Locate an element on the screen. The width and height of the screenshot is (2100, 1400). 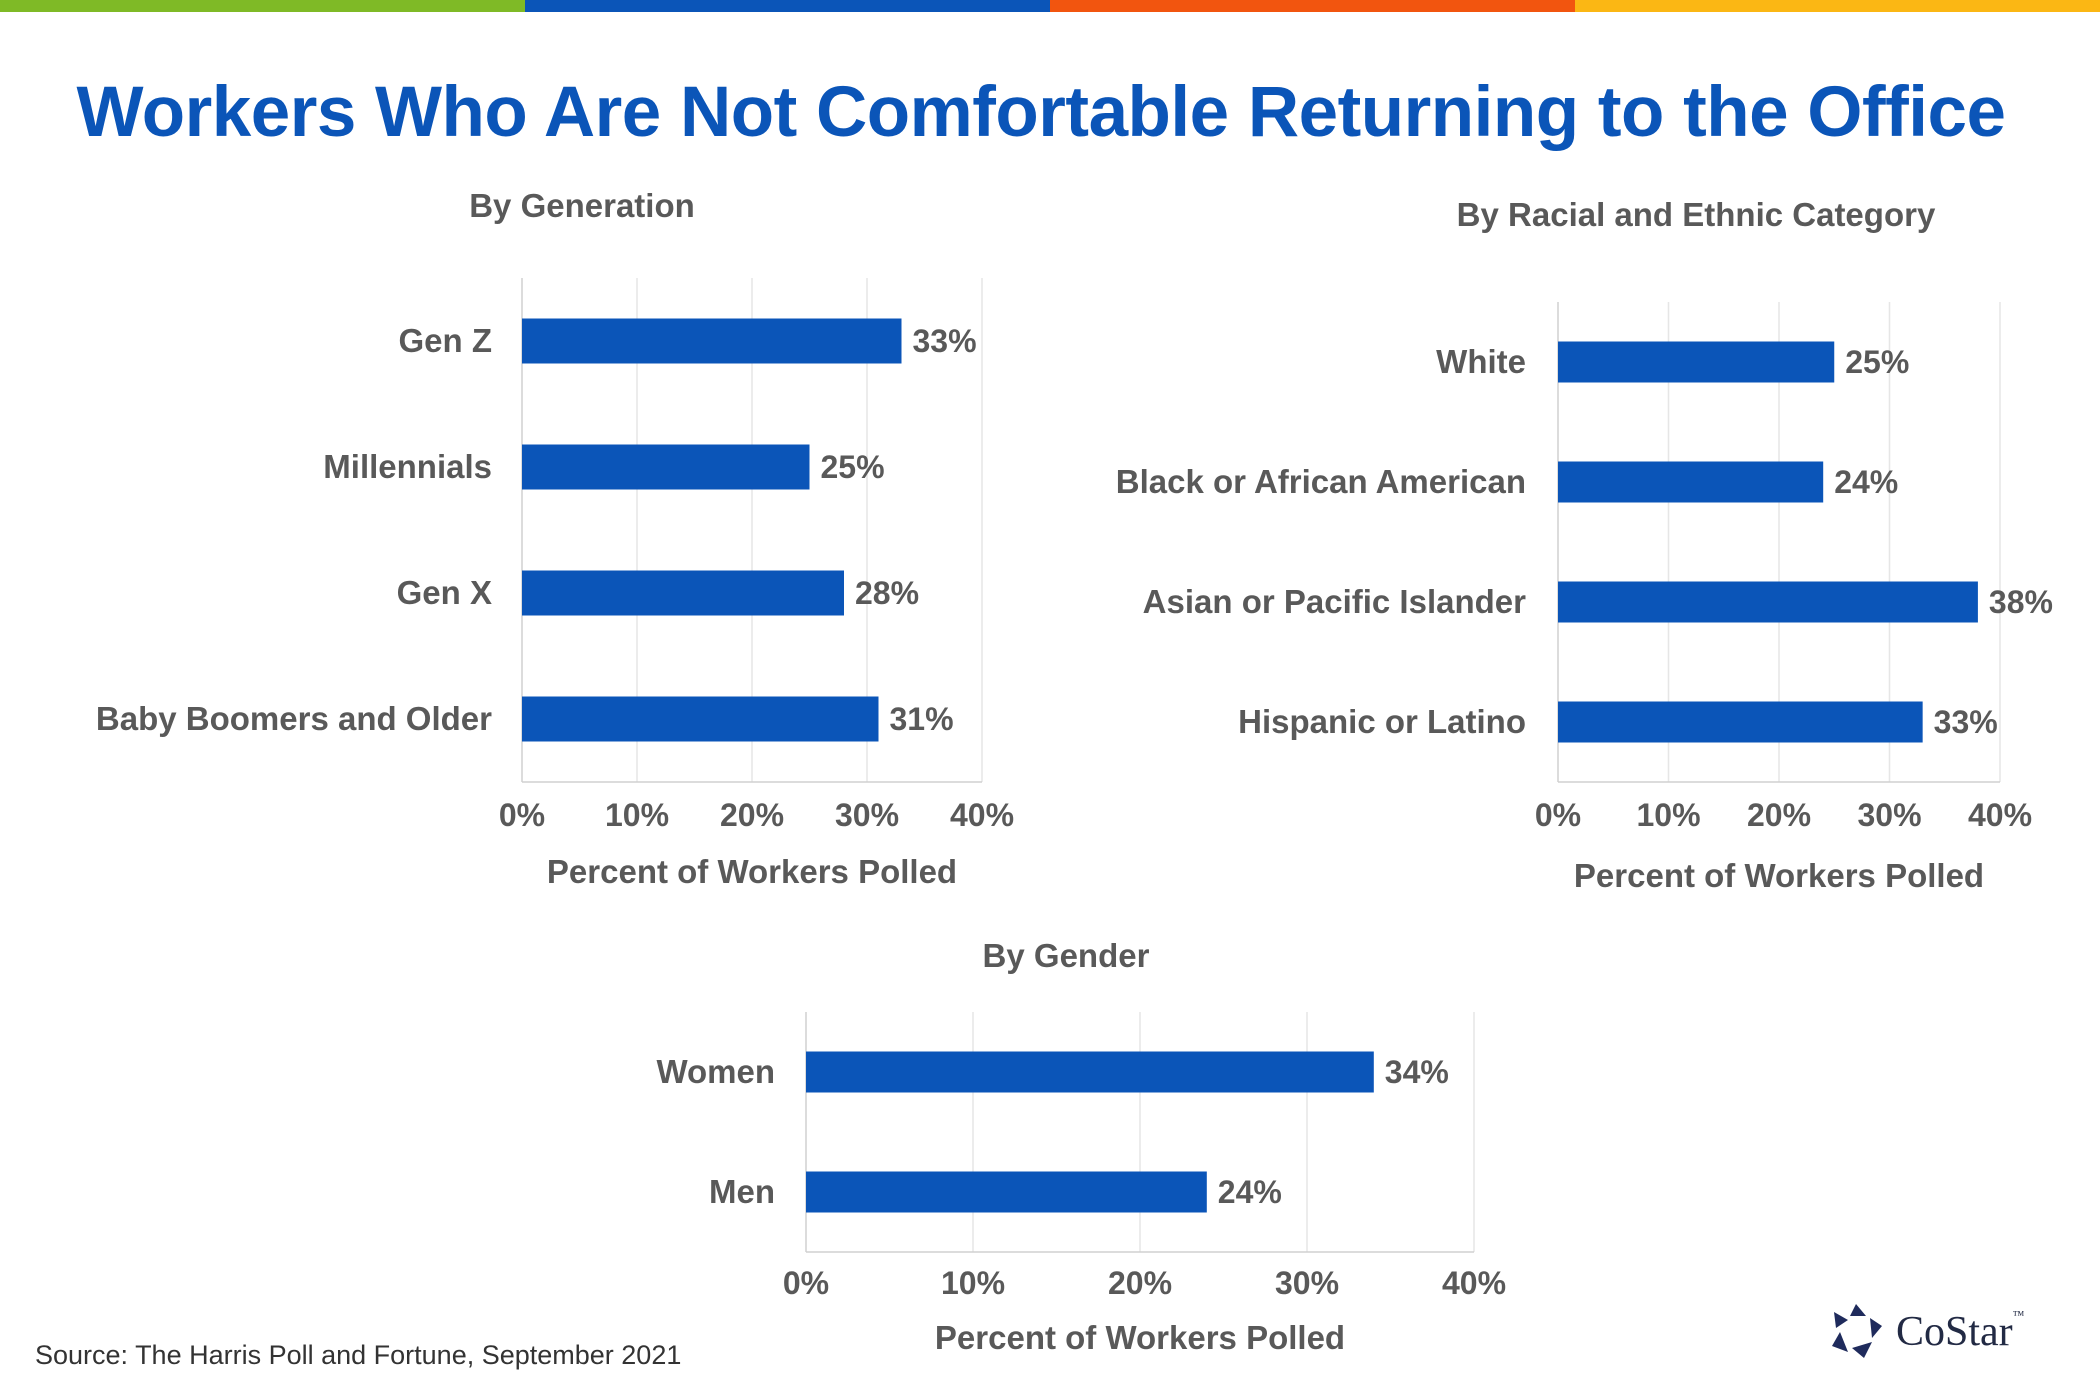
color-band is located at coordinates (1050, 6).